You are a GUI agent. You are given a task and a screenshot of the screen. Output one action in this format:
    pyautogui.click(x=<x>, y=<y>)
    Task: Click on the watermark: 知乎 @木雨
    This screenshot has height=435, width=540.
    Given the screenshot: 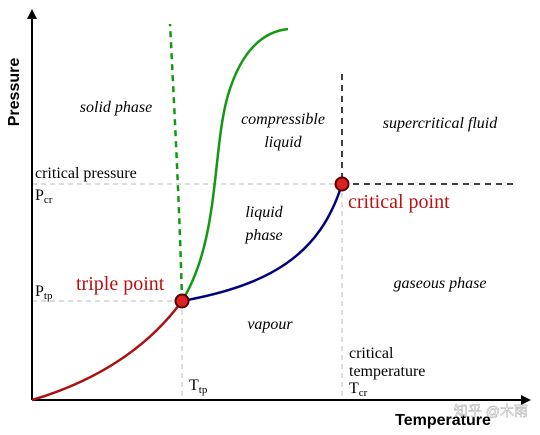 What is the action you would take?
    pyautogui.click(x=491, y=411)
    